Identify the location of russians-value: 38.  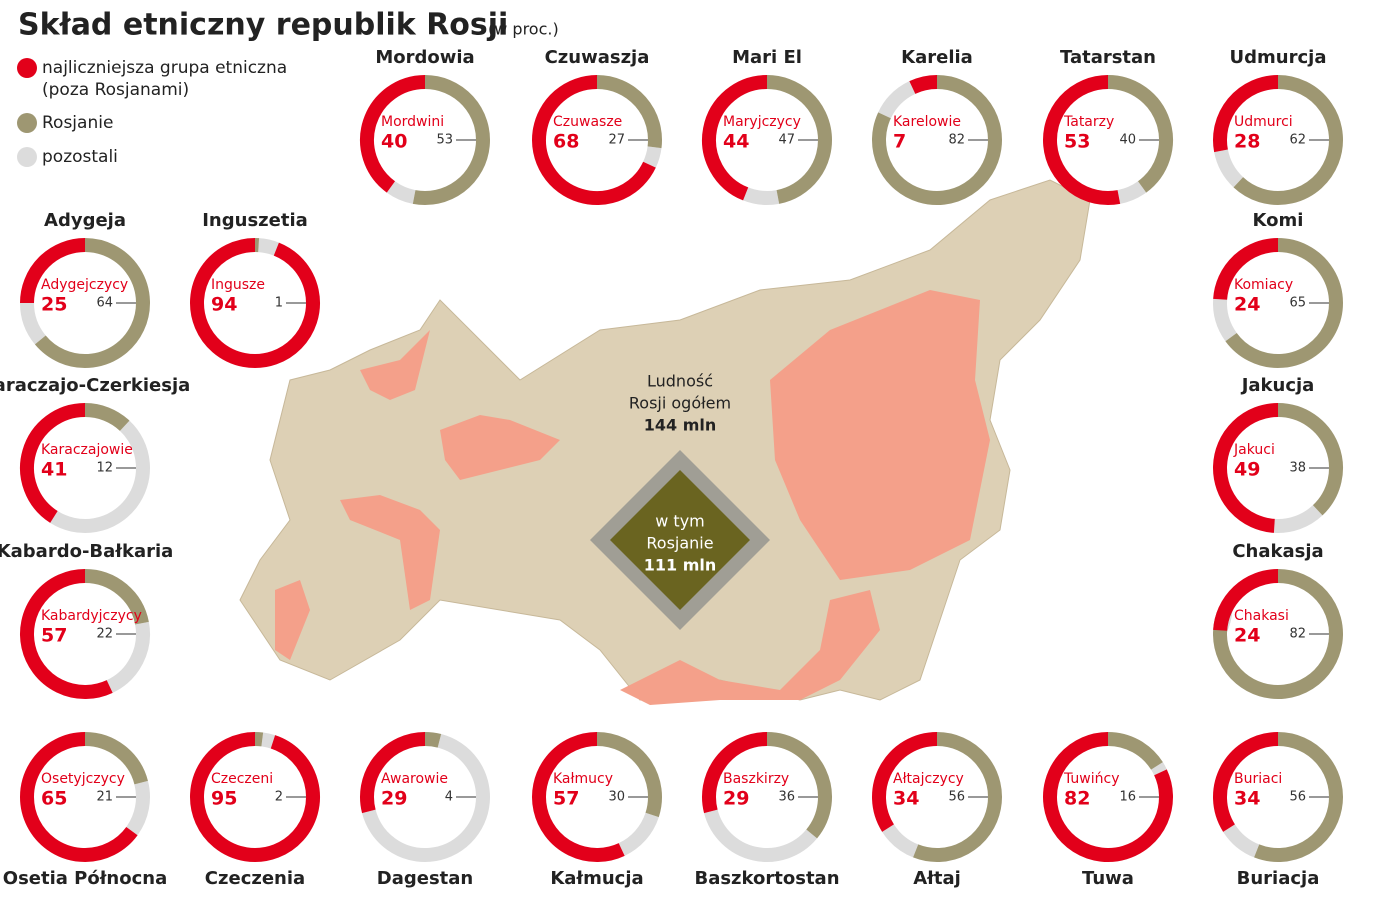
(1297, 468).